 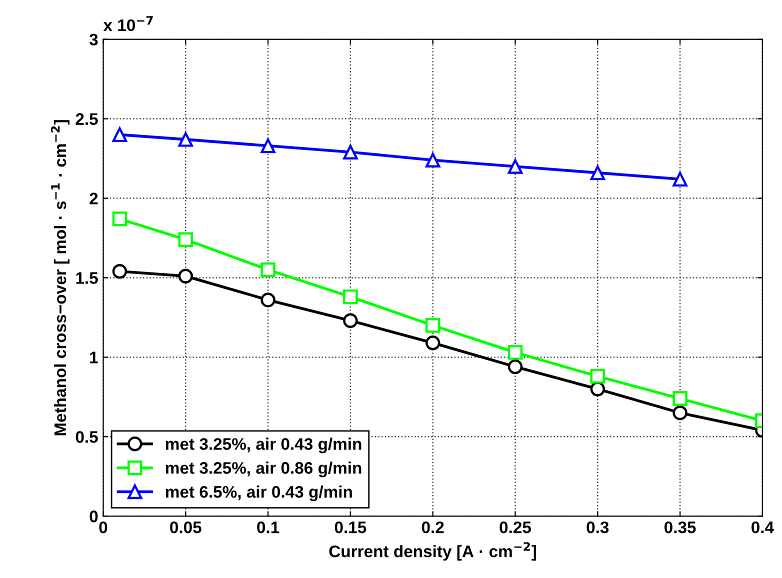 What do you see at coordinates (94, 358) in the screenshot?
I see `y-tick-label: 1` at bounding box center [94, 358].